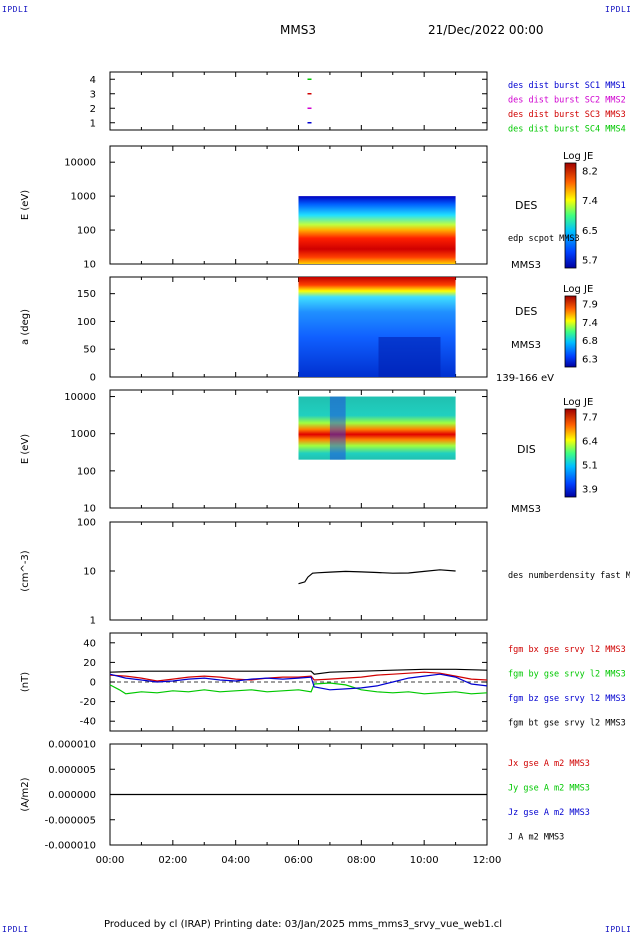 This screenshot has height=934, width=630. What do you see at coordinates (549, 789) in the screenshot?
I see `legend-entry: Jy gse A m2 MMS3` at bounding box center [549, 789].